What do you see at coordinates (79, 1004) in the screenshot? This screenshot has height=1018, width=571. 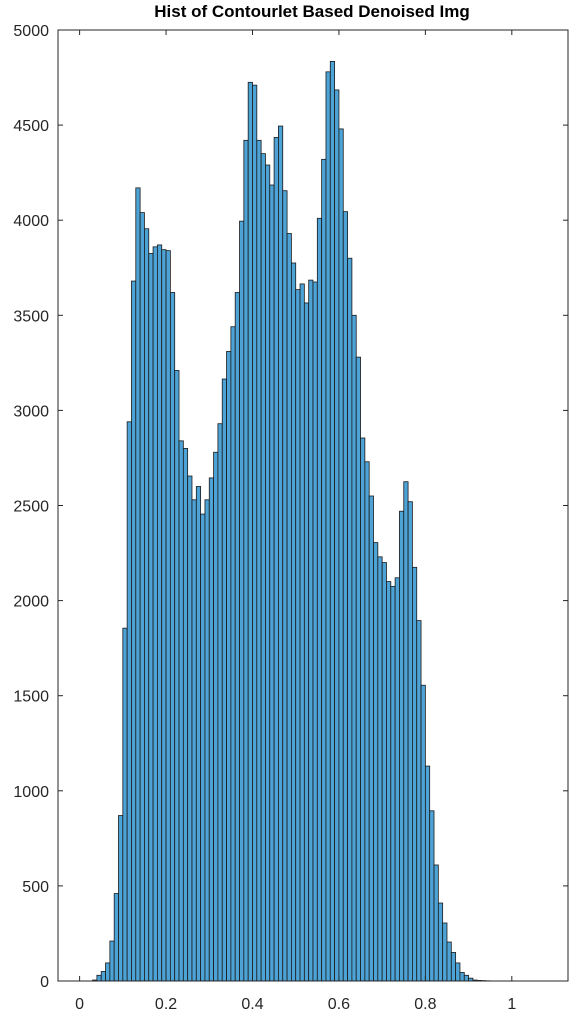 I see `x-tick-label: 0` at bounding box center [79, 1004].